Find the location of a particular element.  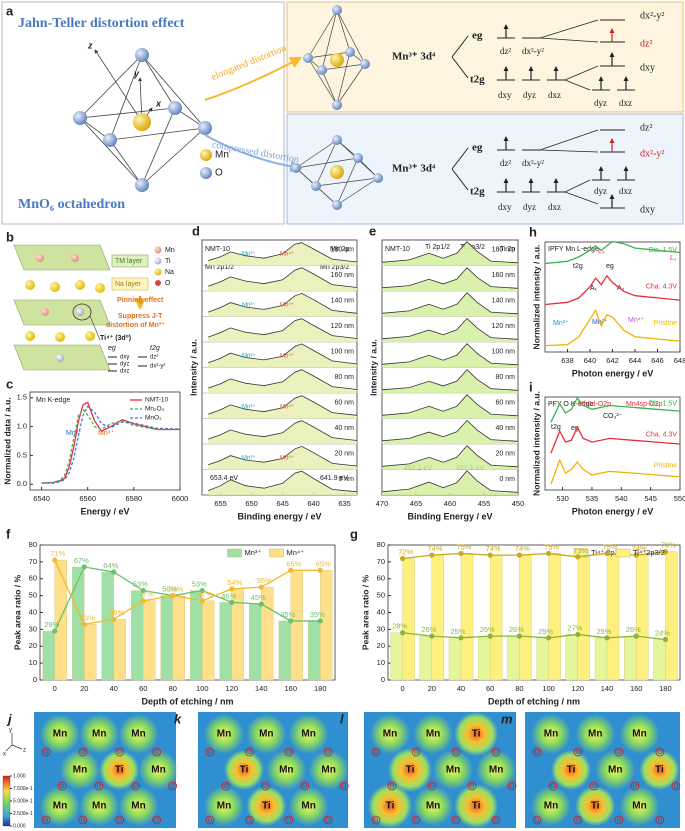

series-label: 180 nm is located at coordinates (504, 250).